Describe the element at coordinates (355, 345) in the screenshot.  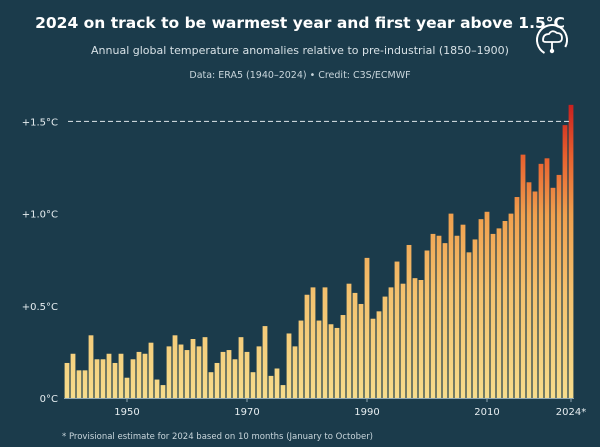
I see `bar-1988` at that location.